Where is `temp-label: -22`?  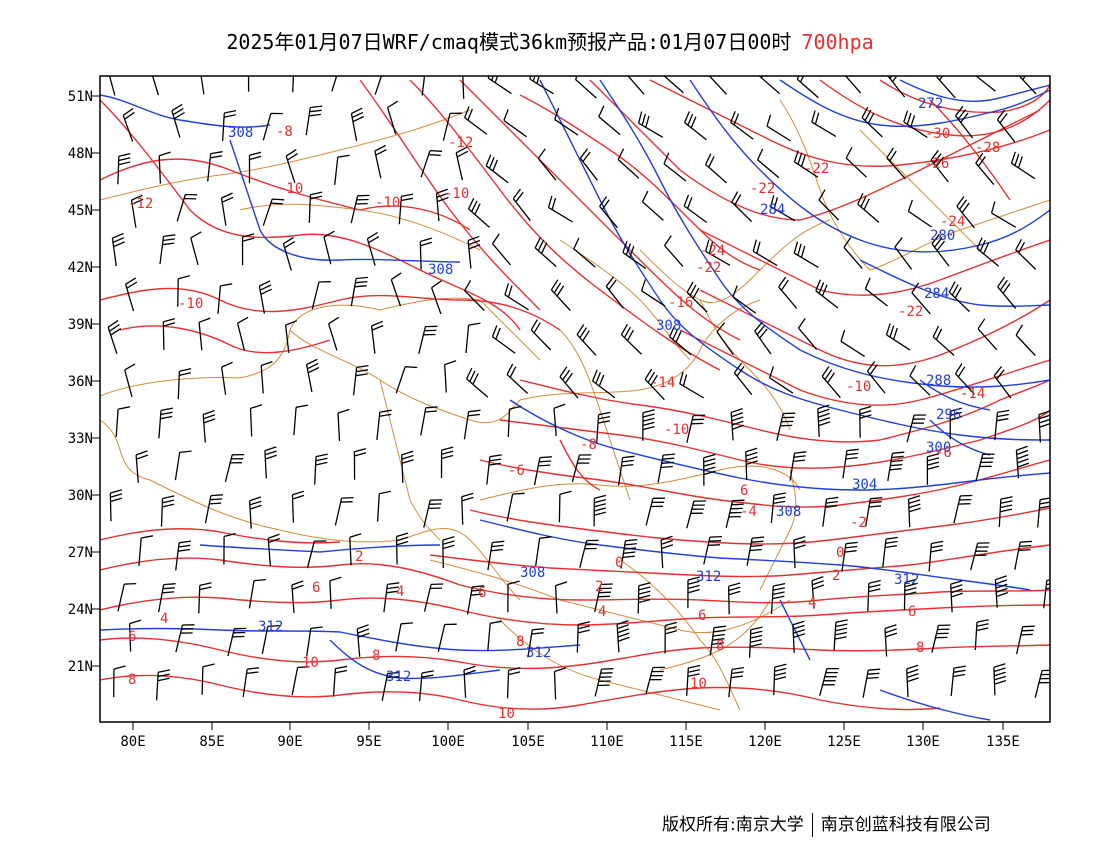
temp-label: -22 is located at coordinates (708, 268).